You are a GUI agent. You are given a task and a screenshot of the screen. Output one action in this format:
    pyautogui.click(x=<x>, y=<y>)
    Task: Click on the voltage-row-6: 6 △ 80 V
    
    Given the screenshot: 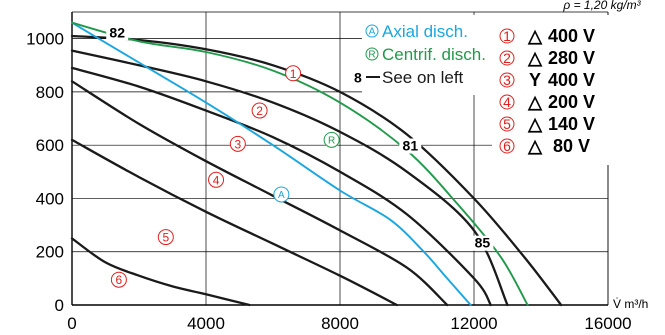 What is the action you would take?
    pyautogui.click(x=544, y=146)
    